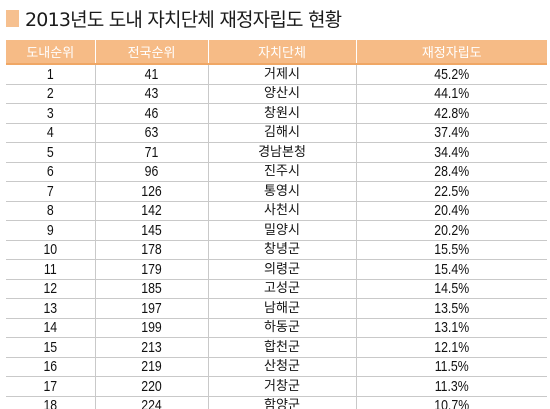 Image resolution: width=550 pixels, height=409 pixels. I want to click on cell-provincial-rank: 1, so click(51, 74).